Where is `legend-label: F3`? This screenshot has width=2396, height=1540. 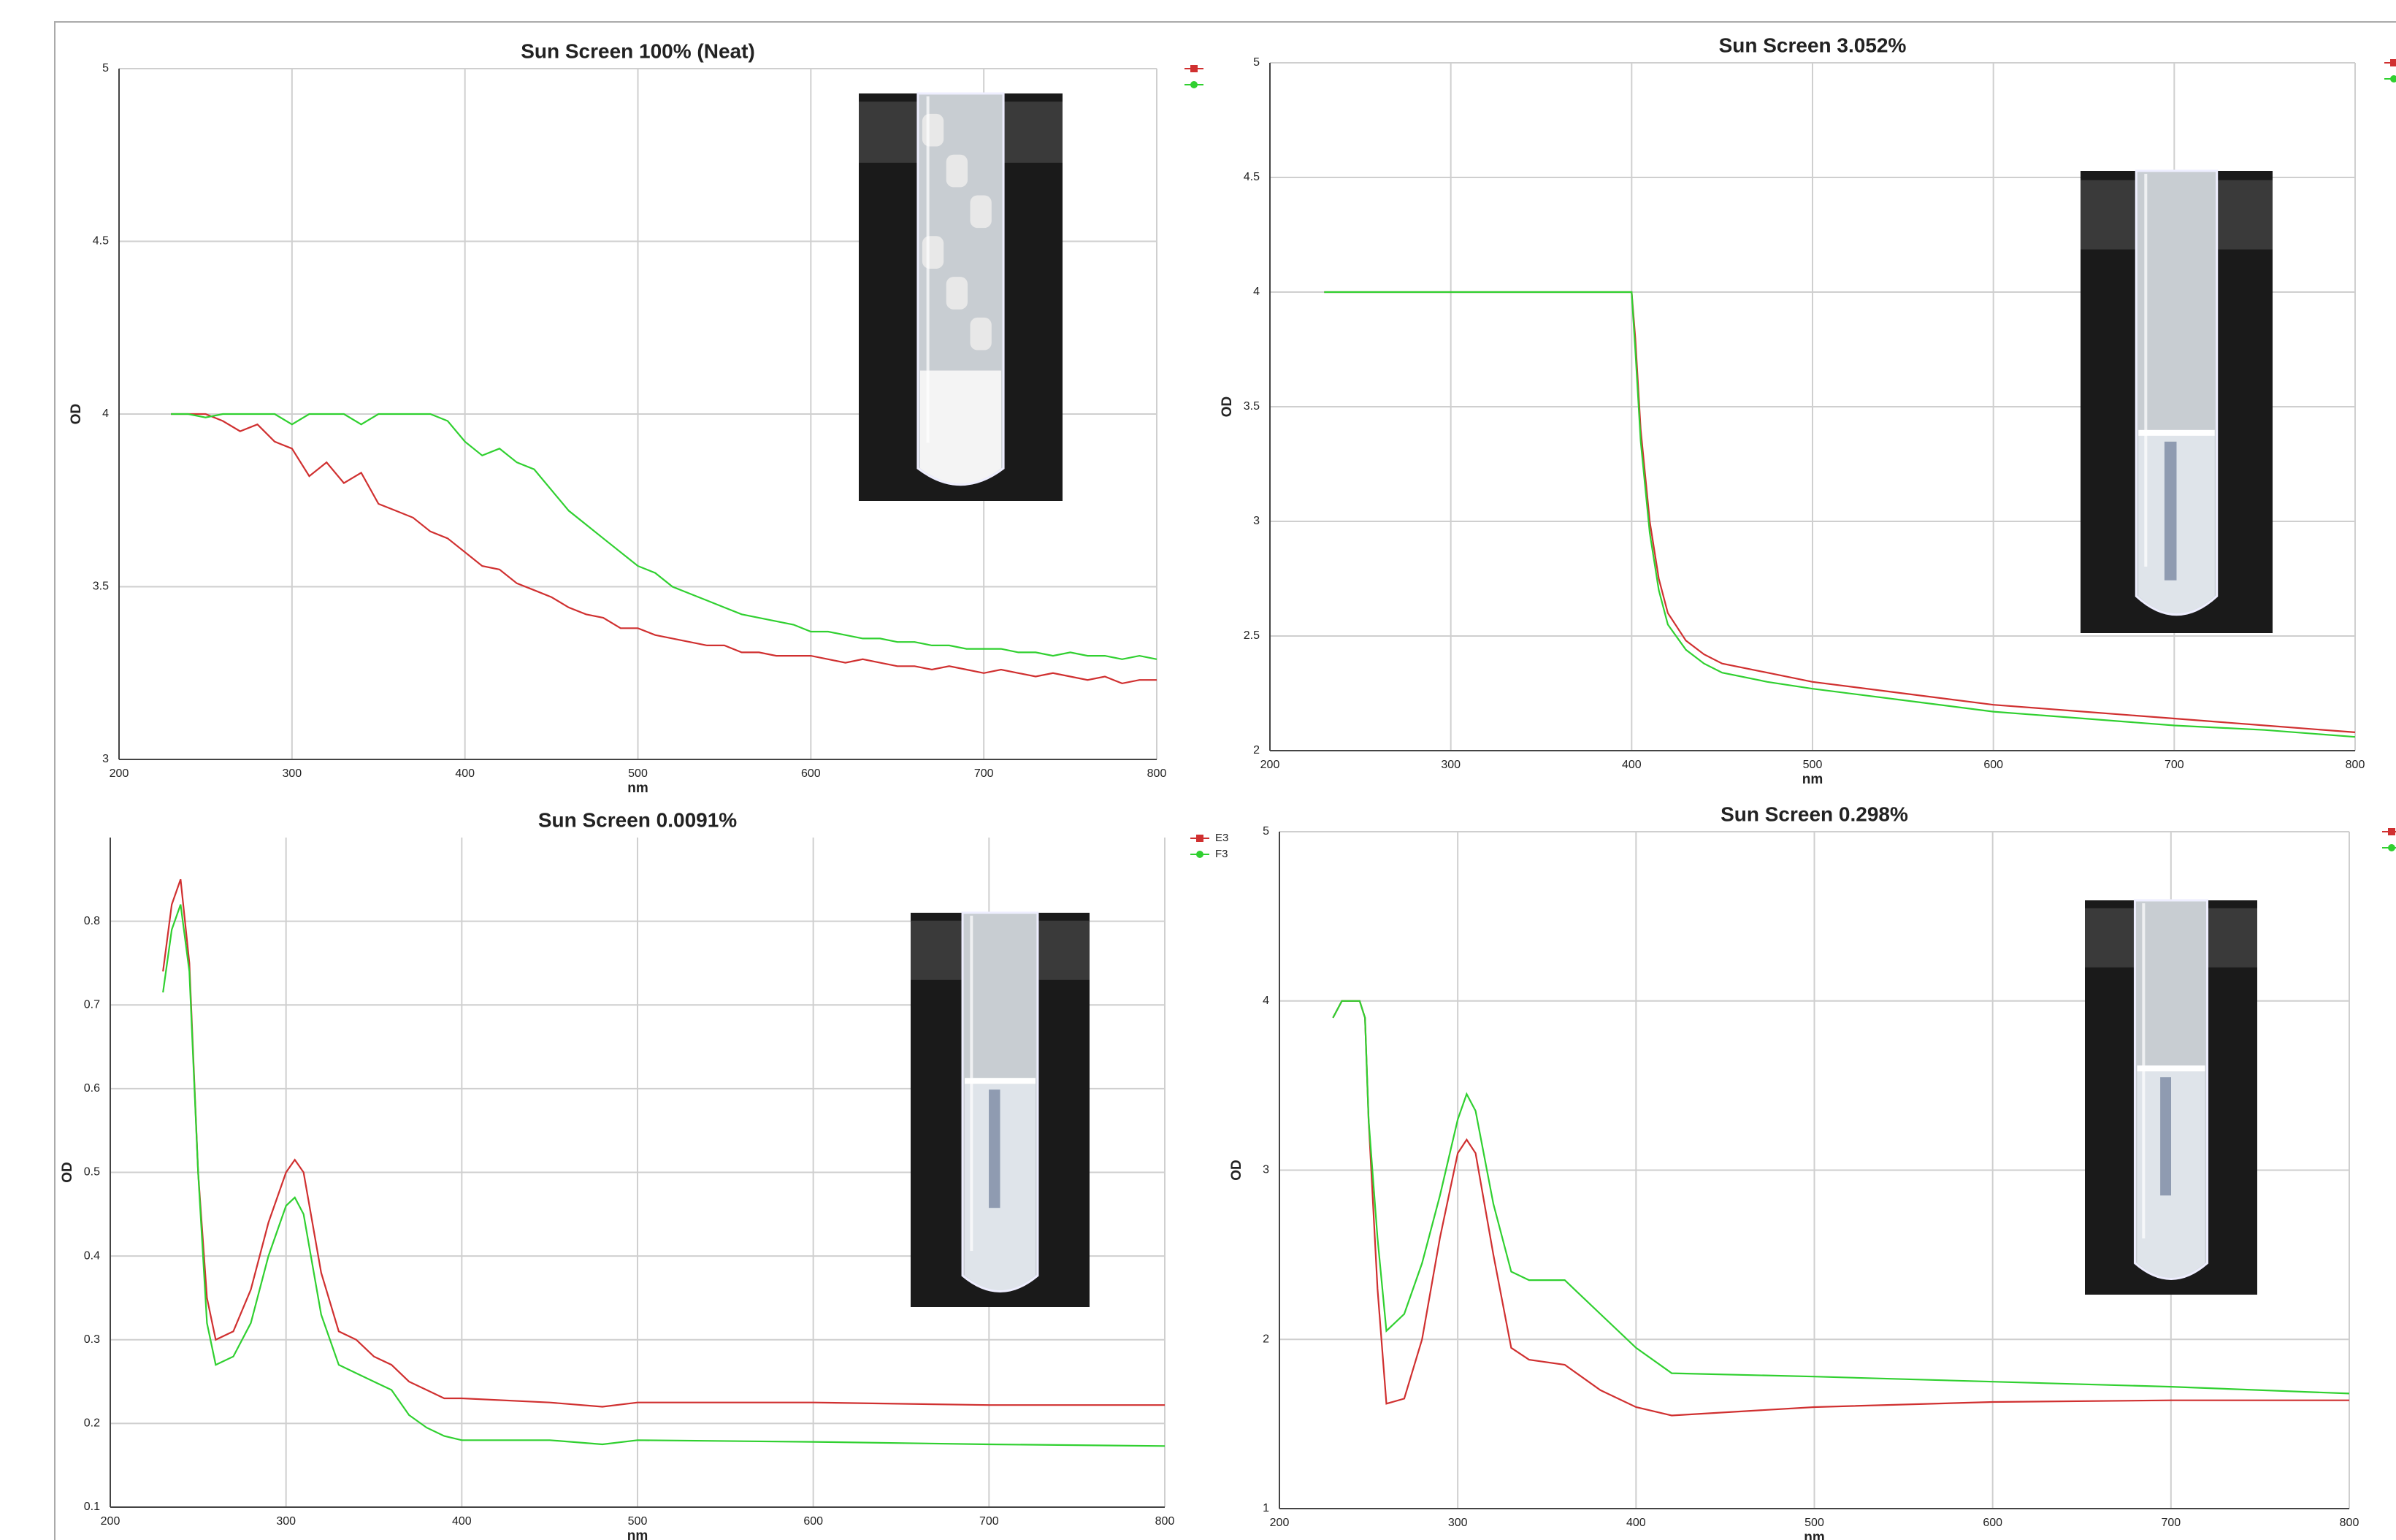 legend-label: F3 is located at coordinates (1221, 854).